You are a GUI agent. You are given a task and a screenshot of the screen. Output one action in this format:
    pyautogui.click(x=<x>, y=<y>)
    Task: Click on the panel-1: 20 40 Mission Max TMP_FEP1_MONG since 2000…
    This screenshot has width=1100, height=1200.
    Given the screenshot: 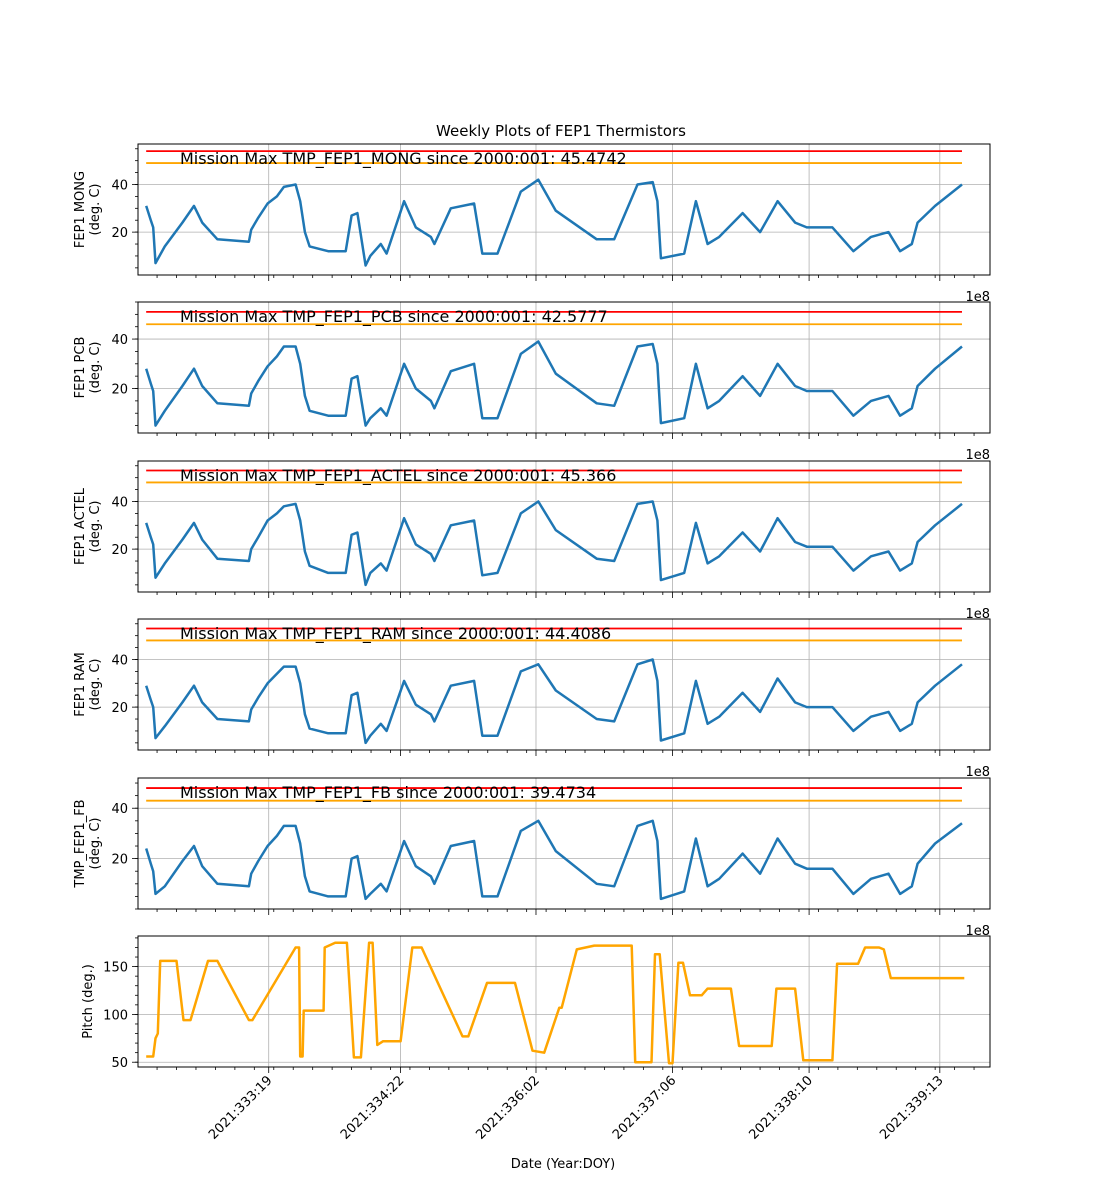 What is the action you would take?
    pyautogui.click(x=532, y=224)
    